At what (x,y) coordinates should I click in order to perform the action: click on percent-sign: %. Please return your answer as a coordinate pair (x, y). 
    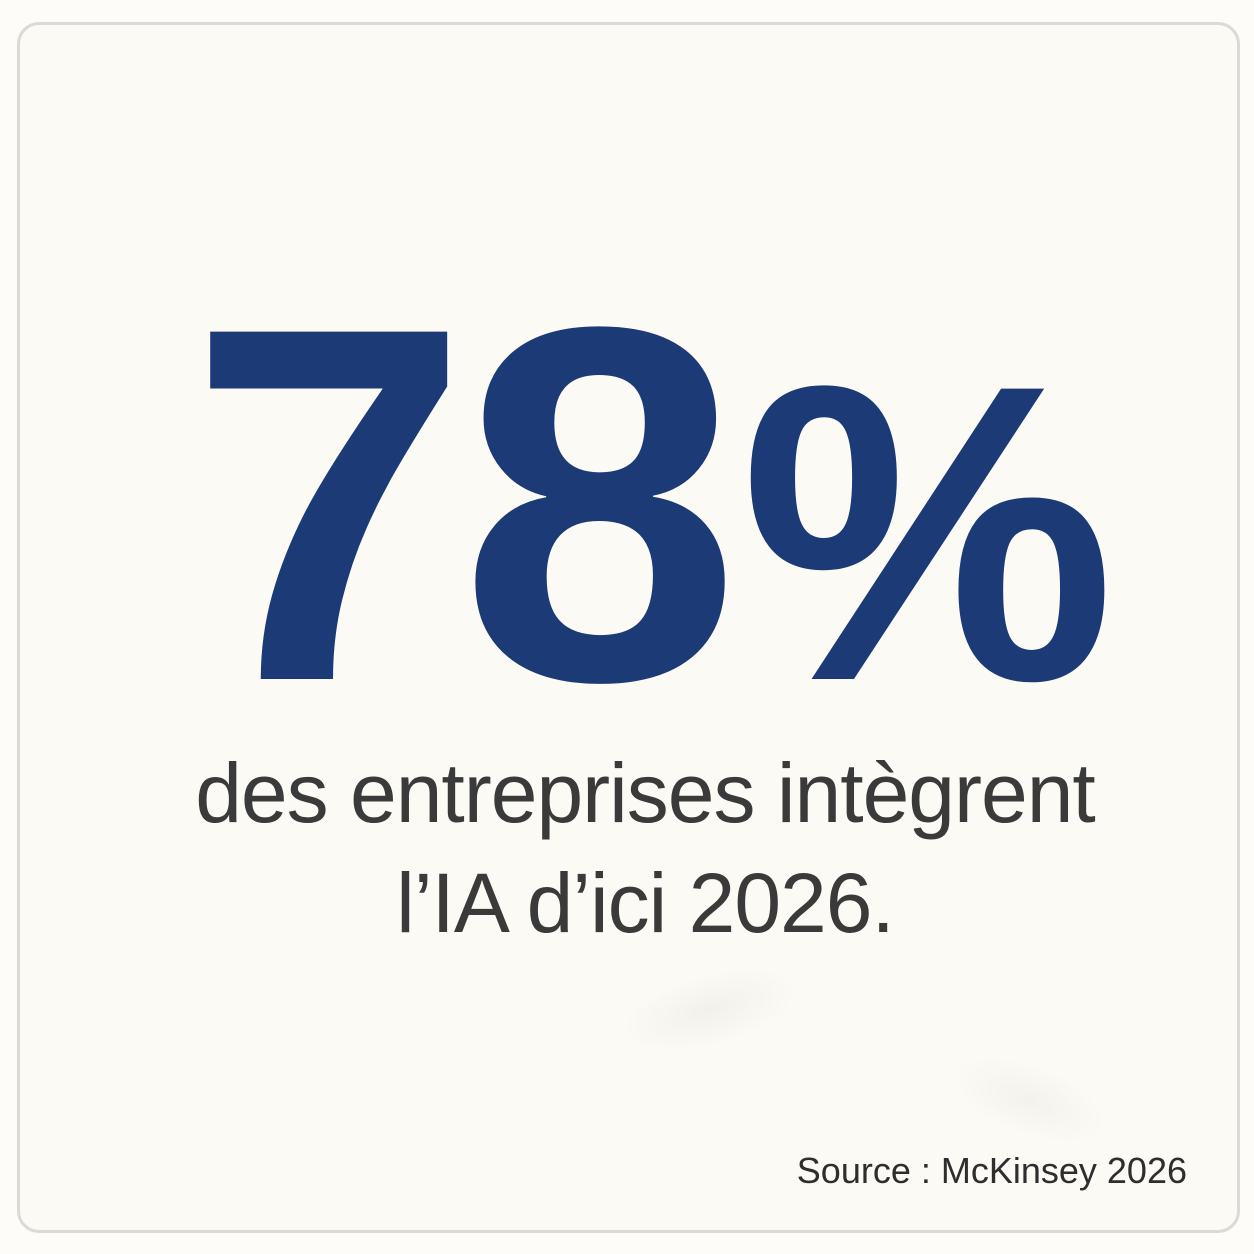
    Looking at the image, I should click on (928, 533).